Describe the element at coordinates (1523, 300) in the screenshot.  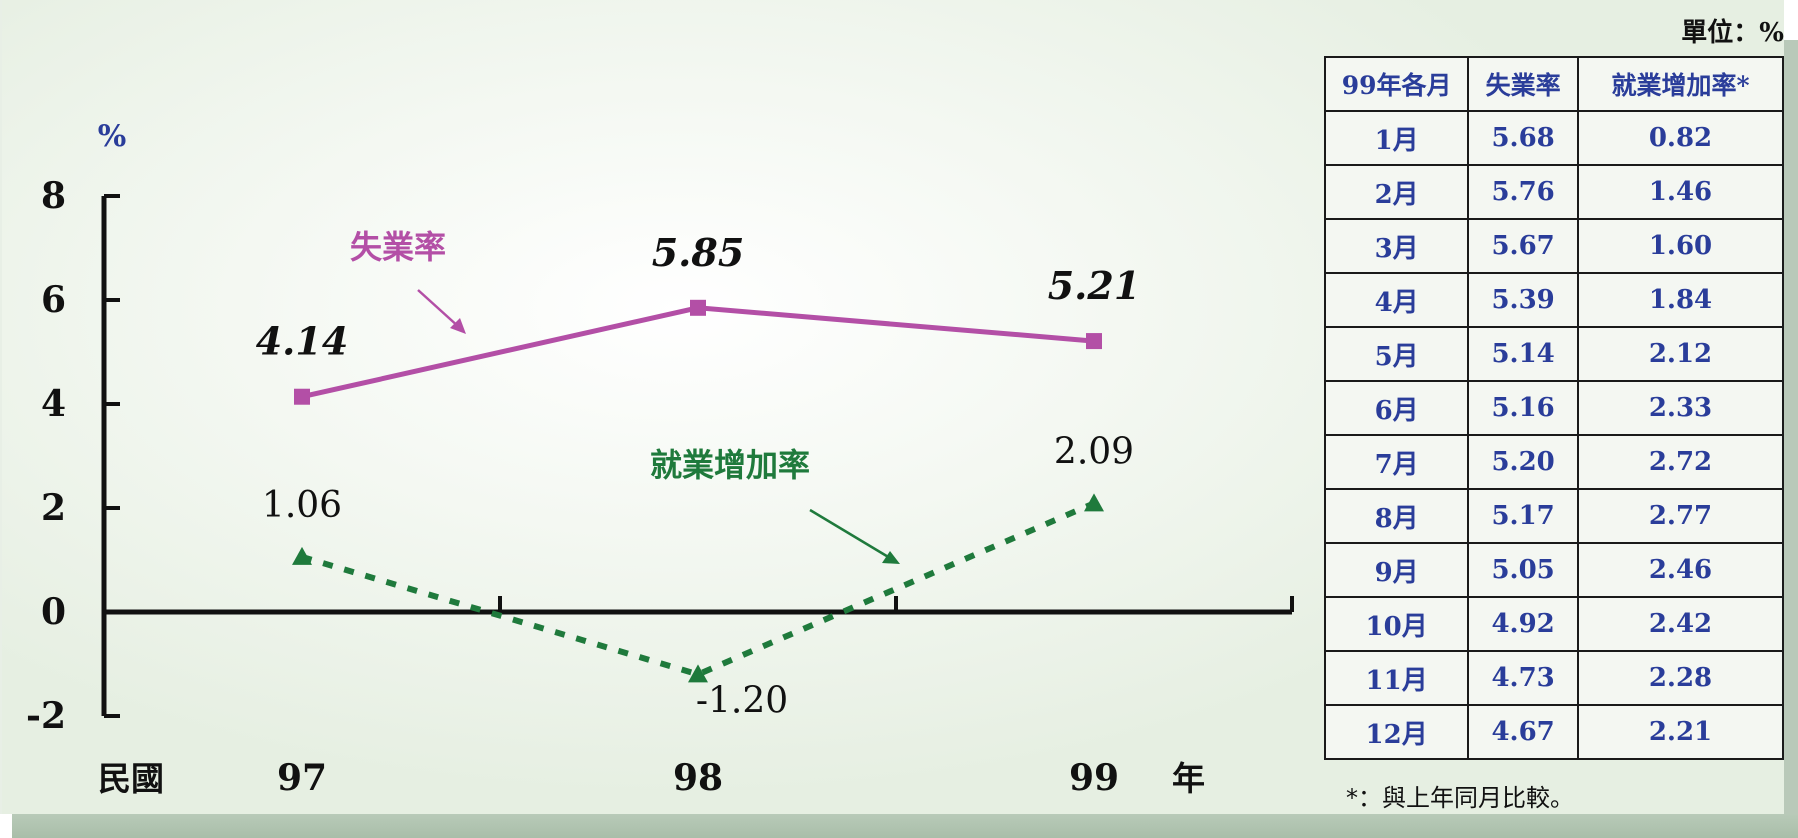
I see `cell-unemployment-rate: 5.39` at that location.